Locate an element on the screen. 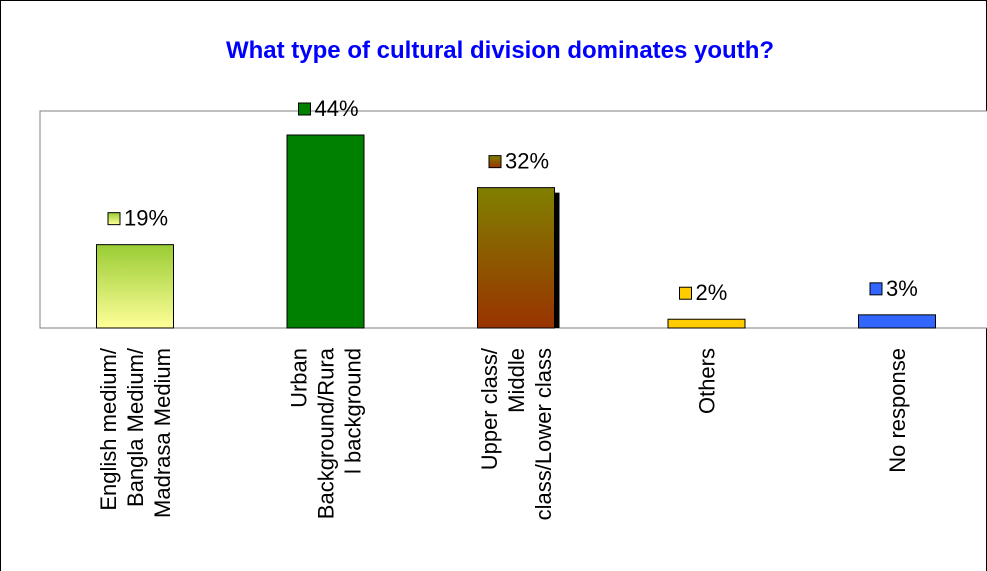 The height and width of the screenshot is (571, 987). data-label: 19% is located at coordinates (137, 218).